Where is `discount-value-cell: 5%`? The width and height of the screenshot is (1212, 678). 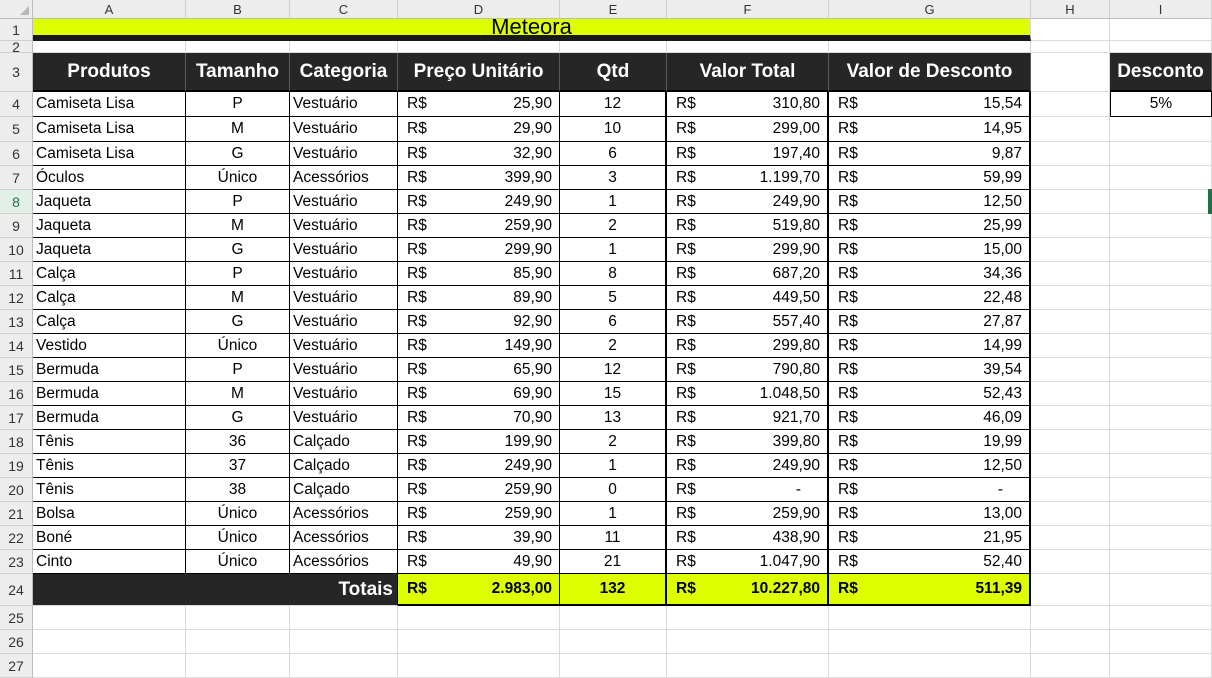
discount-value-cell: 5% is located at coordinates (1161, 104).